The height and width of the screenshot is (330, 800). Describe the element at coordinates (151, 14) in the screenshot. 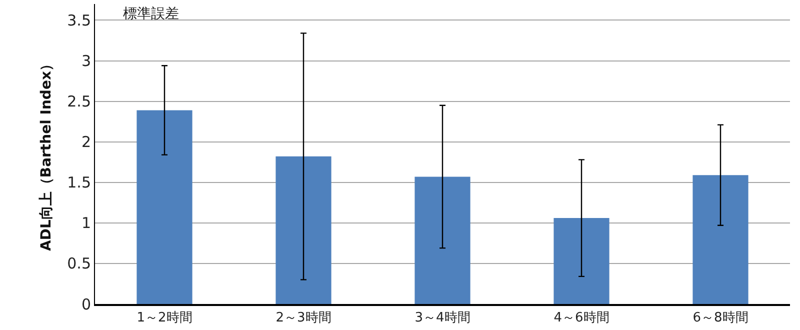

I see `annotation: 標準誤差` at that location.